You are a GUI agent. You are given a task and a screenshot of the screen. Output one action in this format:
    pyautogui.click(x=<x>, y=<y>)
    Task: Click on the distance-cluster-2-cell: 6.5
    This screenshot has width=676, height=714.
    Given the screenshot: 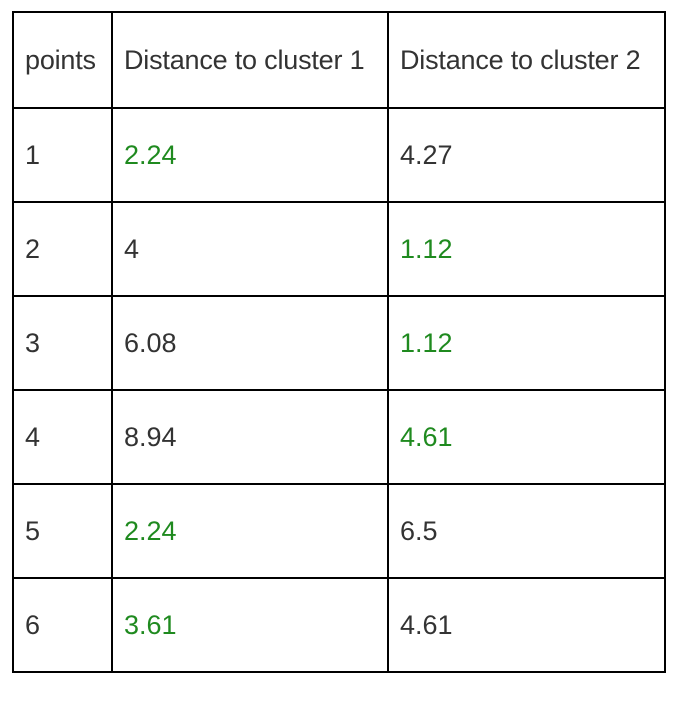 What is the action you would take?
    pyautogui.click(x=526, y=531)
    